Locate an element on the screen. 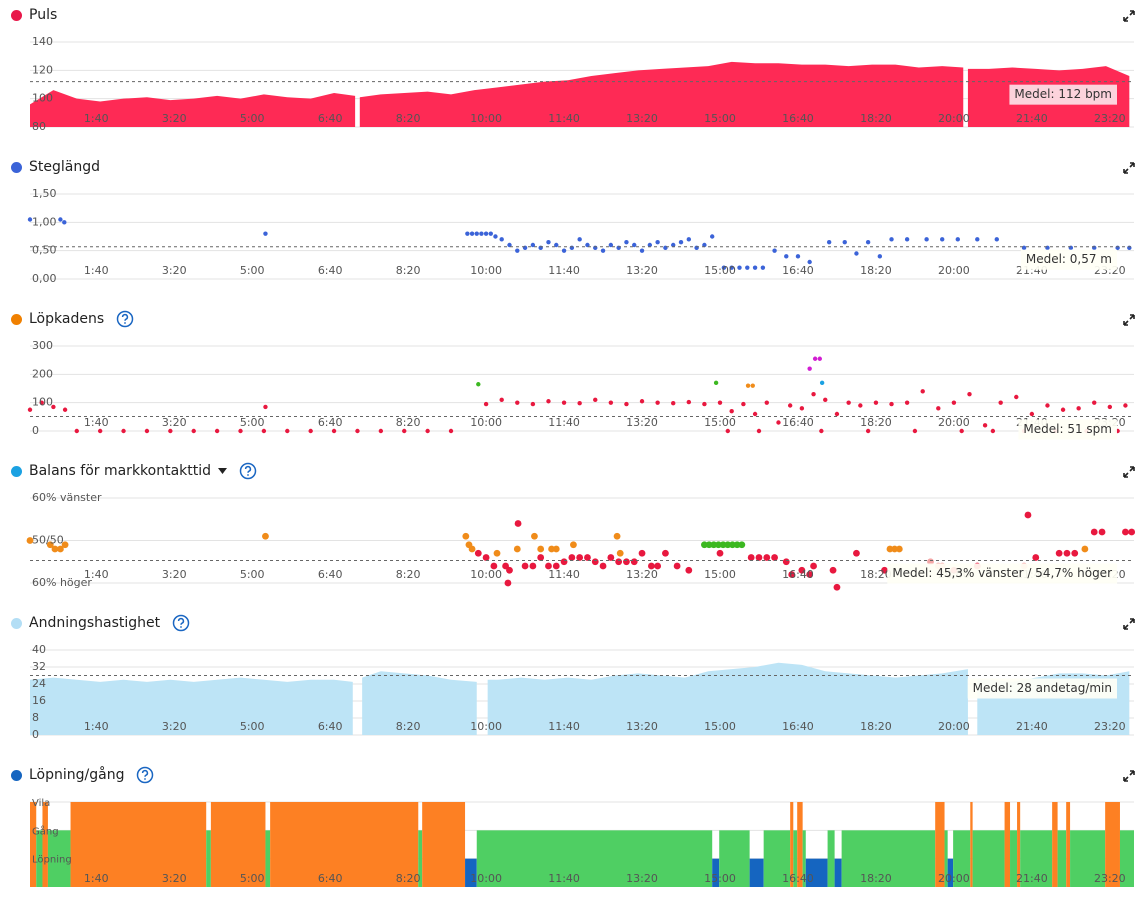  x-tick-label: 8:20 is located at coordinates (408, 422).